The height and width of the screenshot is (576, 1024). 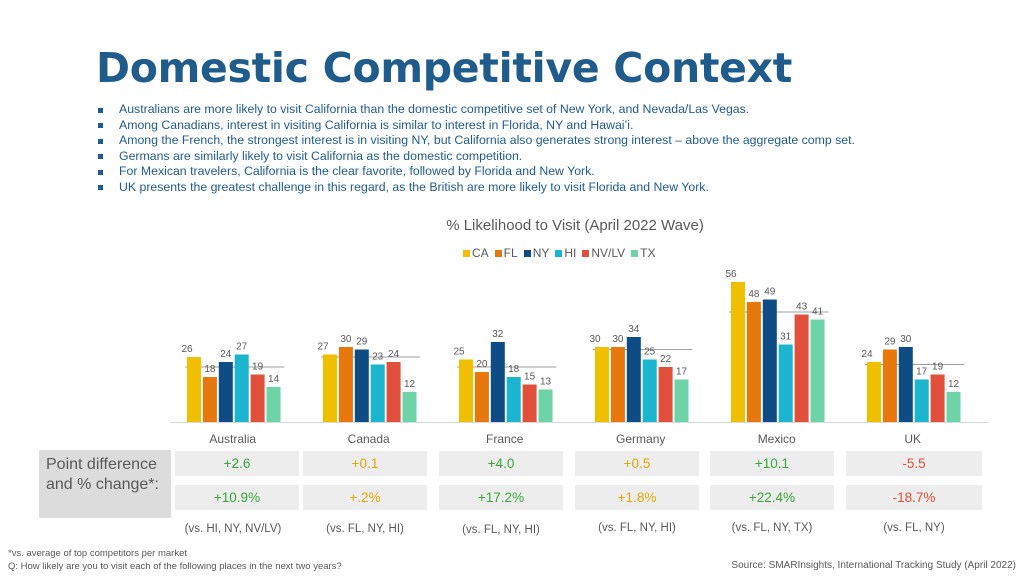 What do you see at coordinates (640, 439) in the screenshot?
I see `category-label: Germany` at bounding box center [640, 439].